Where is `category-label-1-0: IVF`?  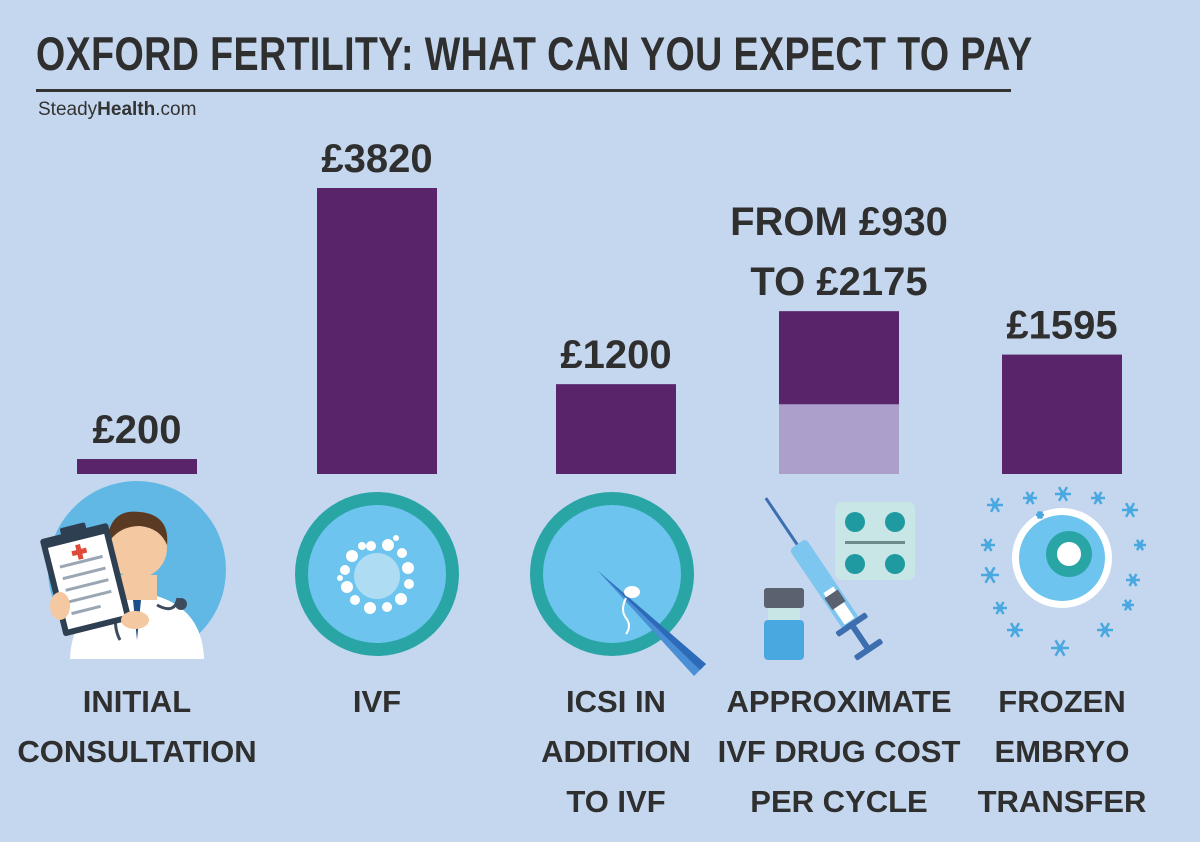
category-label-1-0: IVF is located at coordinates (377, 701).